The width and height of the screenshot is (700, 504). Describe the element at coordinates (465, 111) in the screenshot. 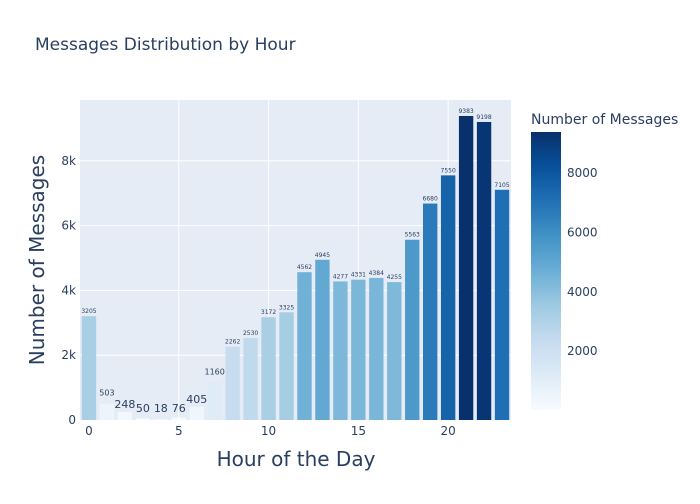

I see `bar-value-label: 9383` at that location.